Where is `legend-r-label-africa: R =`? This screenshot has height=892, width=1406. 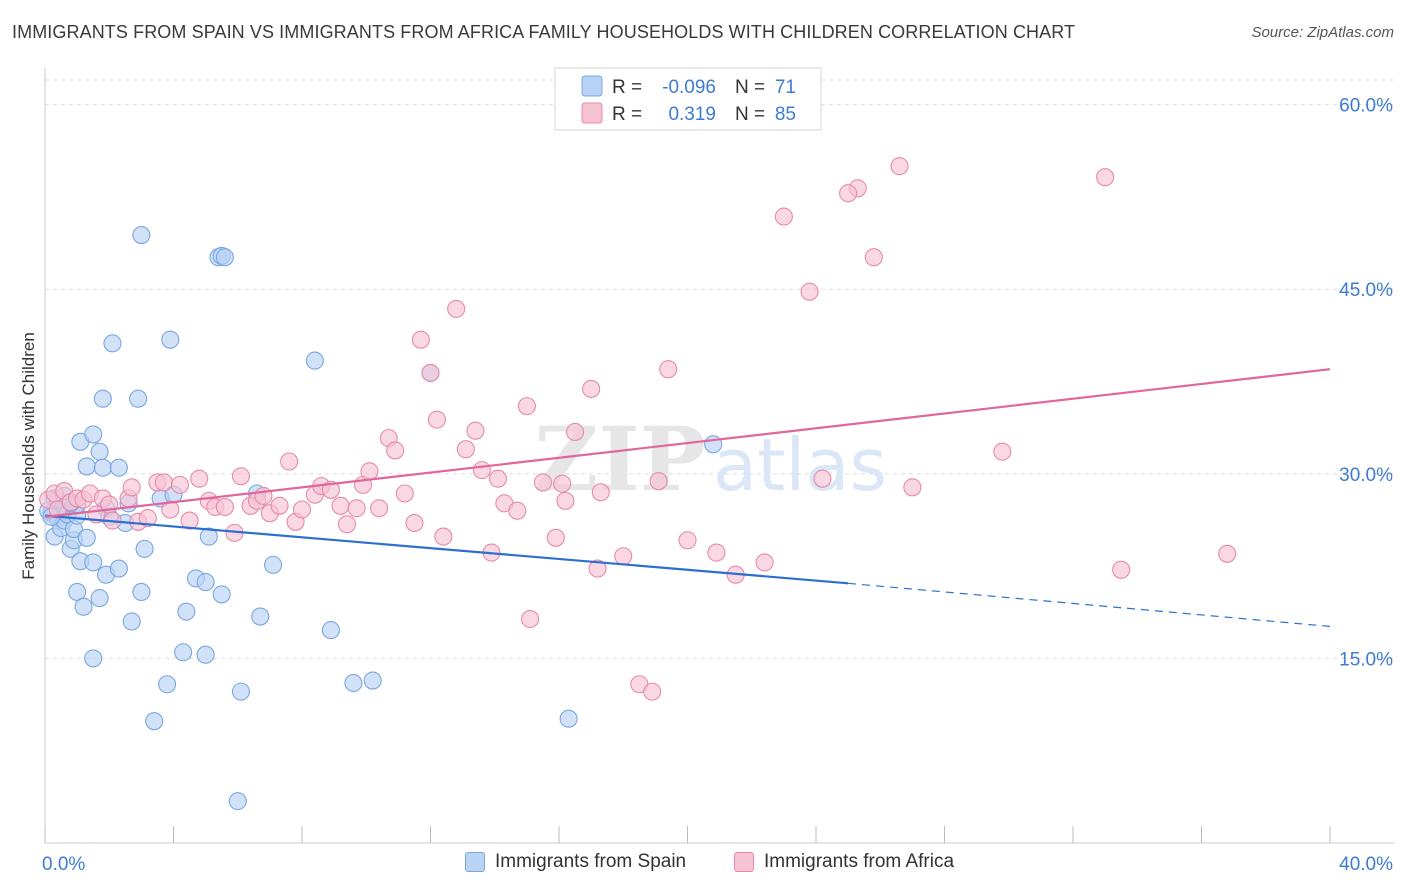 legend-r-label-africa: R = is located at coordinates (627, 114).